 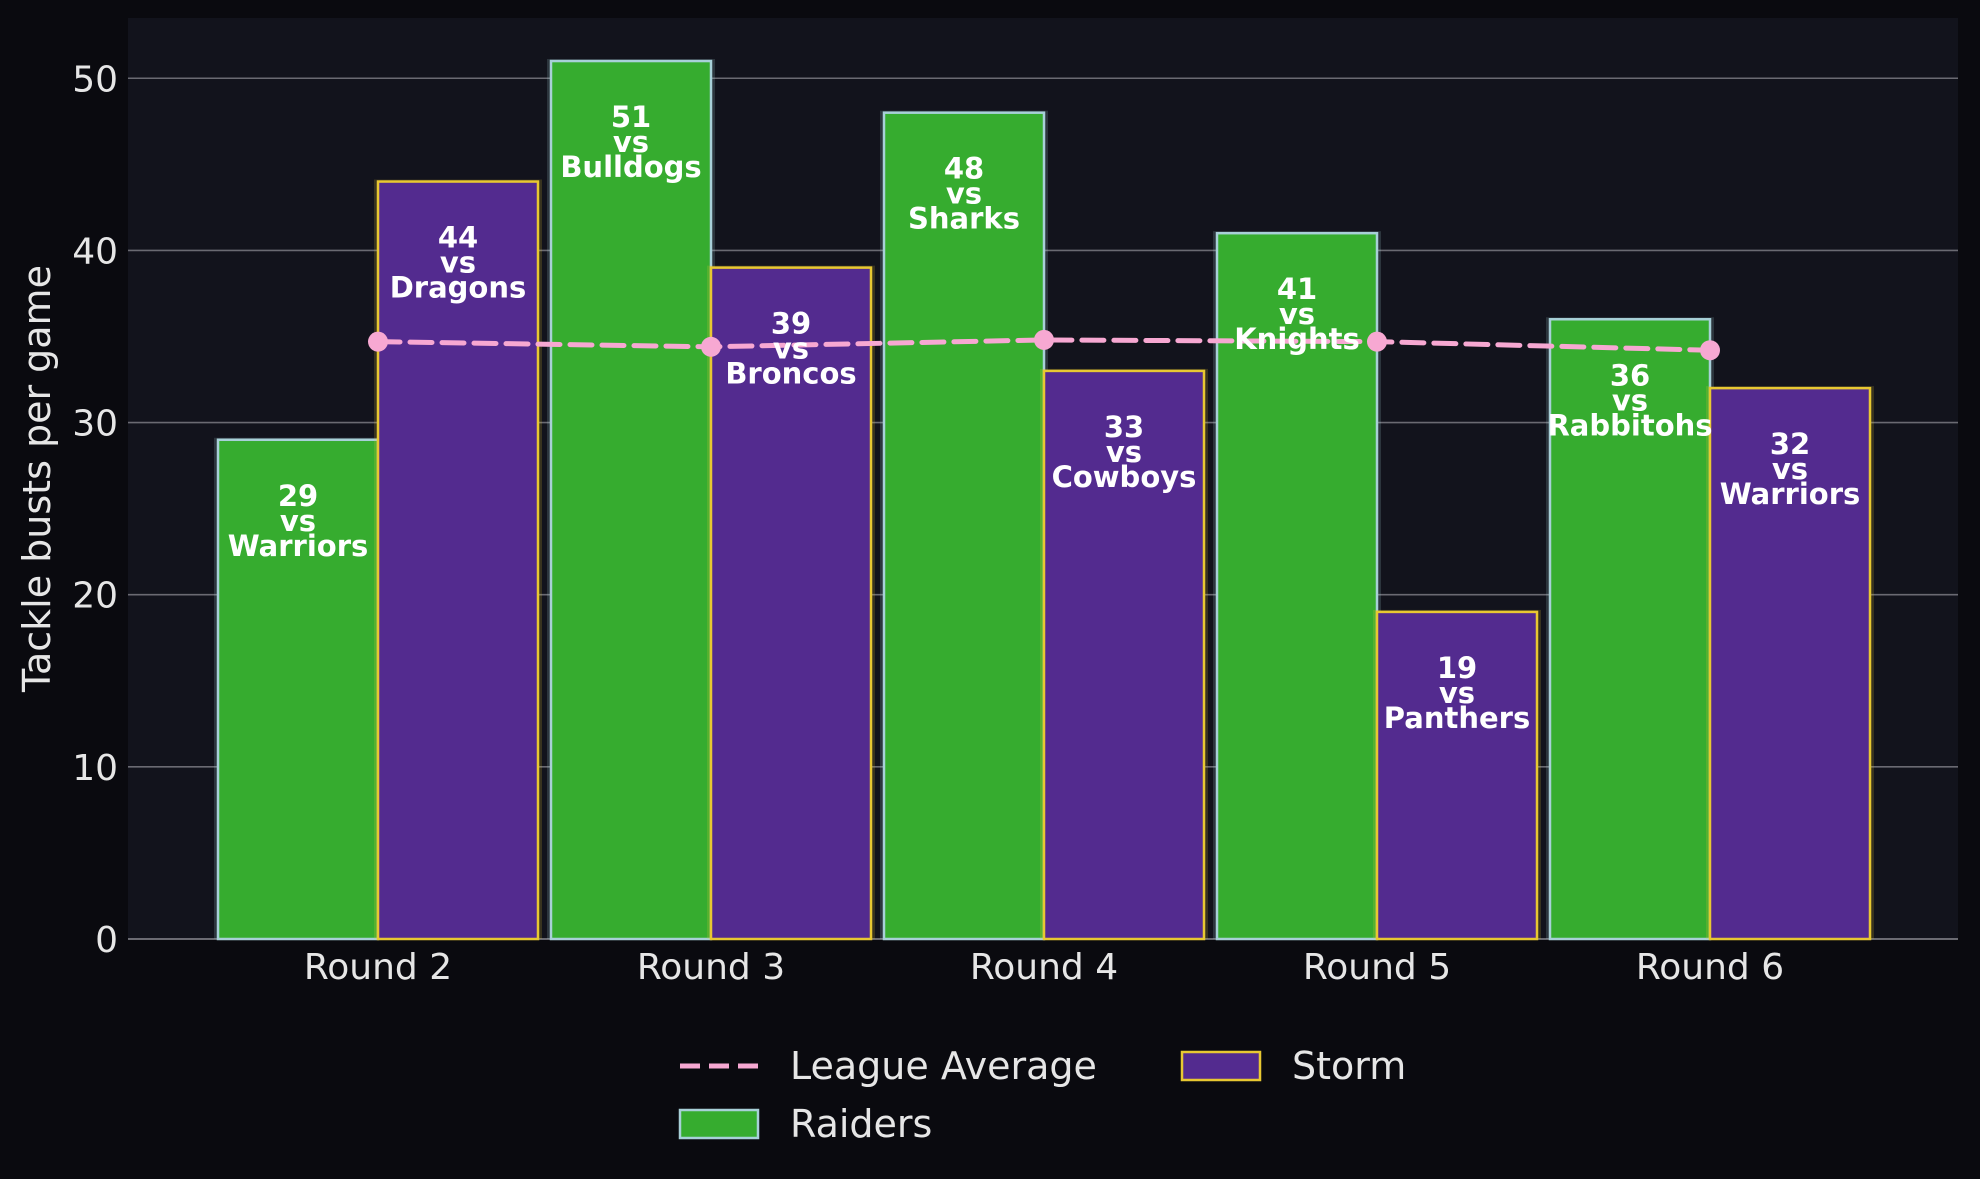 What do you see at coordinates (790, 349) in the screenshot?
I see `bar-label-storm-round-3: 39 vs Broncos` at bounding box center [790, 349].